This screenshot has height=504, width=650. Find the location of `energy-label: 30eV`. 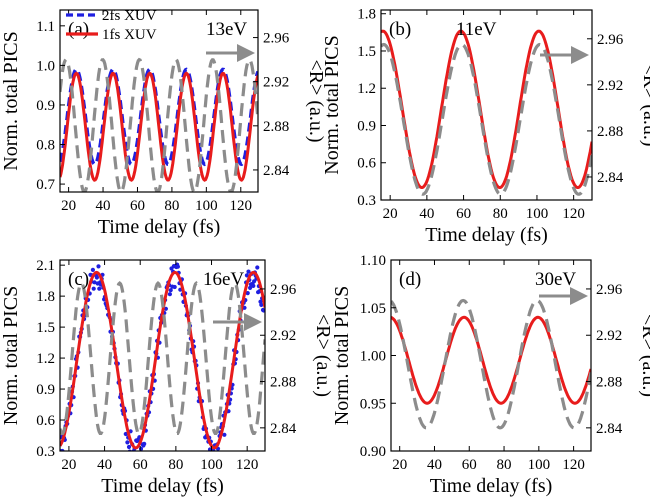

energy-label: 30eV is located at coordinates (555, 279).